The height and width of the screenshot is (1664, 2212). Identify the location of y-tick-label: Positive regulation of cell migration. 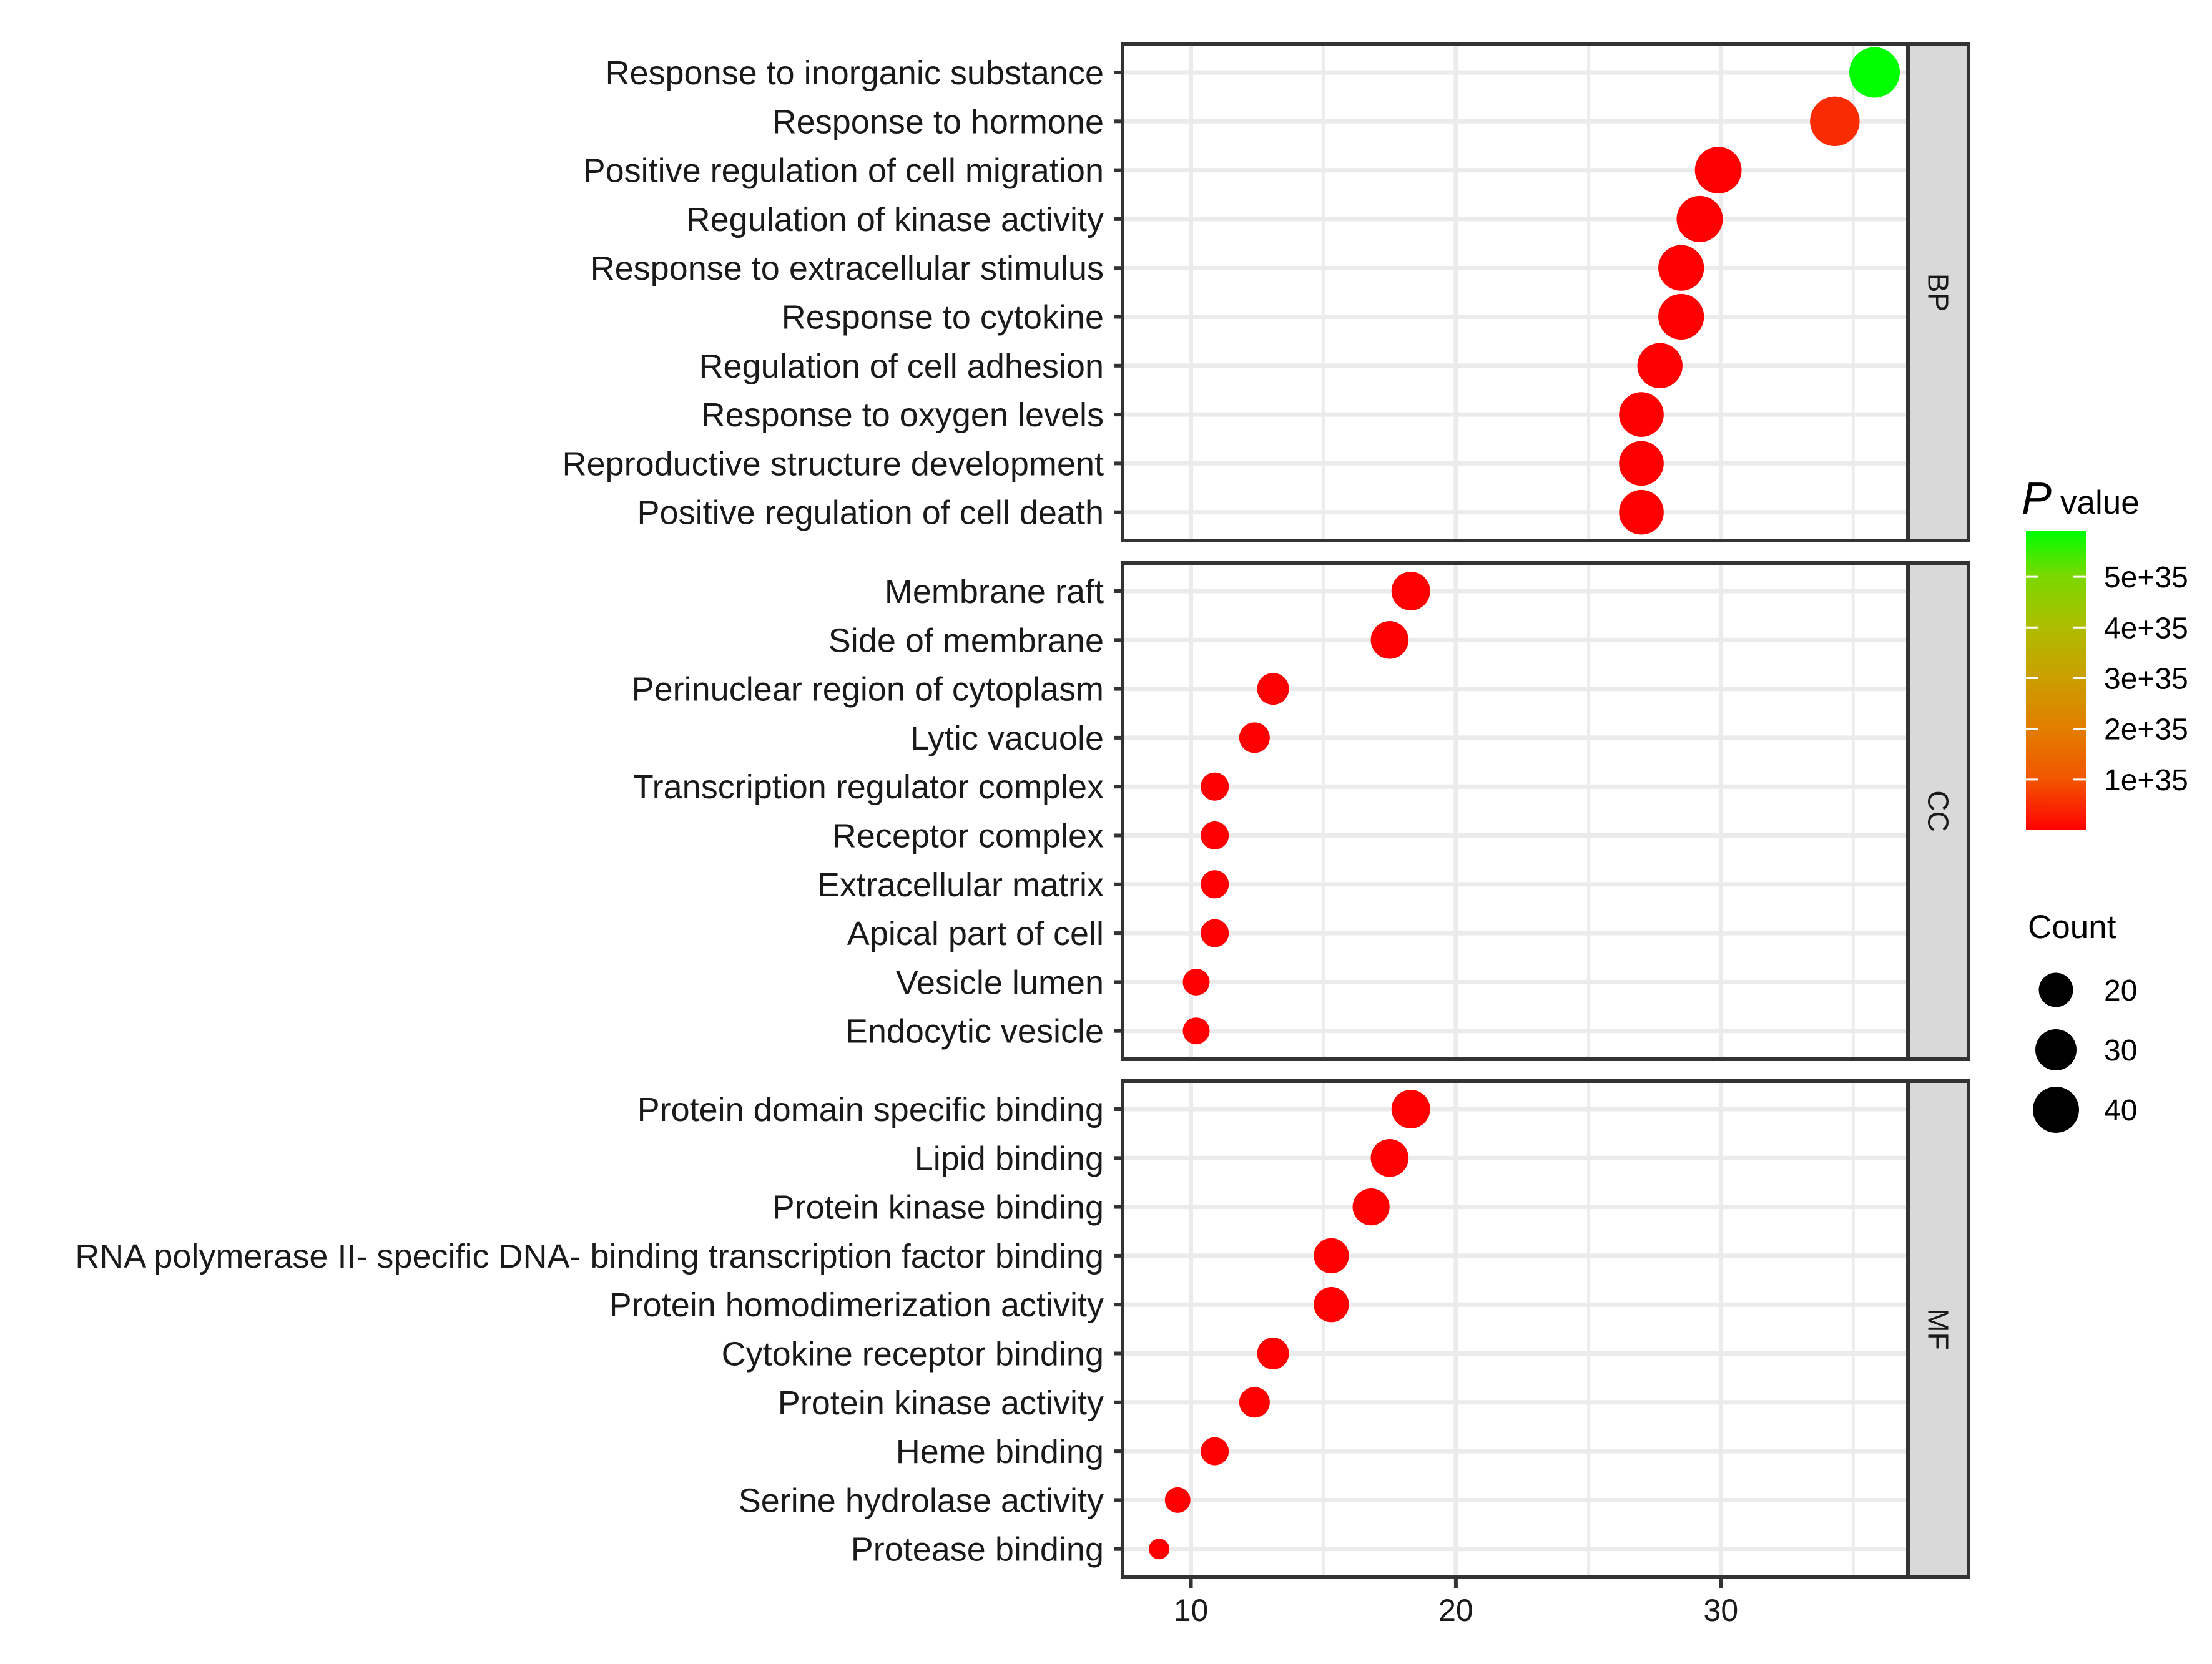
(843, 171).